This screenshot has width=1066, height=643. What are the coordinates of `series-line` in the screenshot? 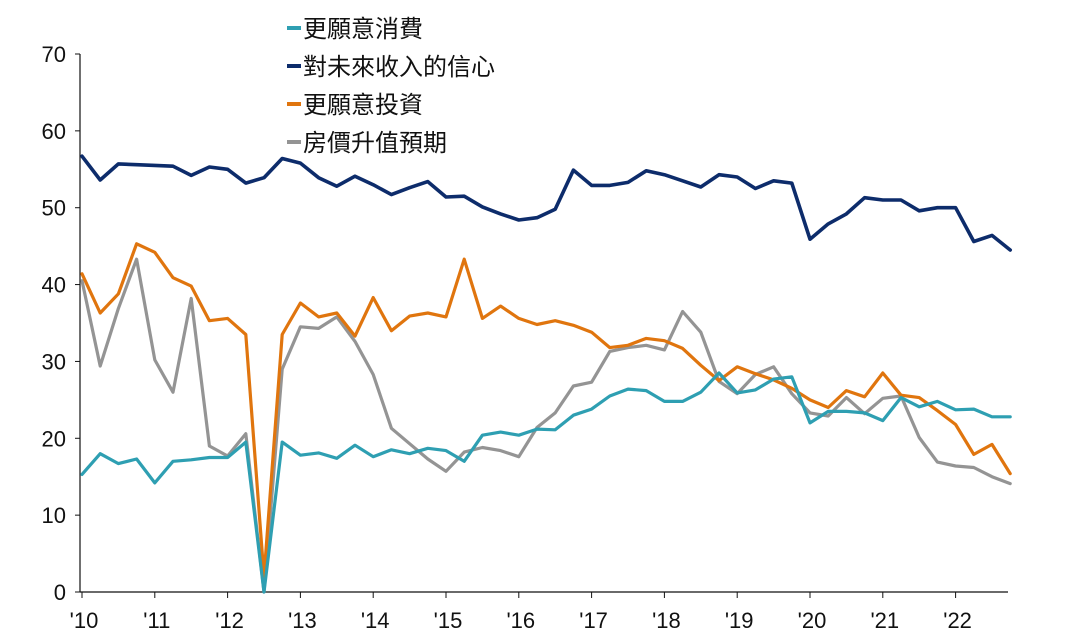 It's located at (546, 203).